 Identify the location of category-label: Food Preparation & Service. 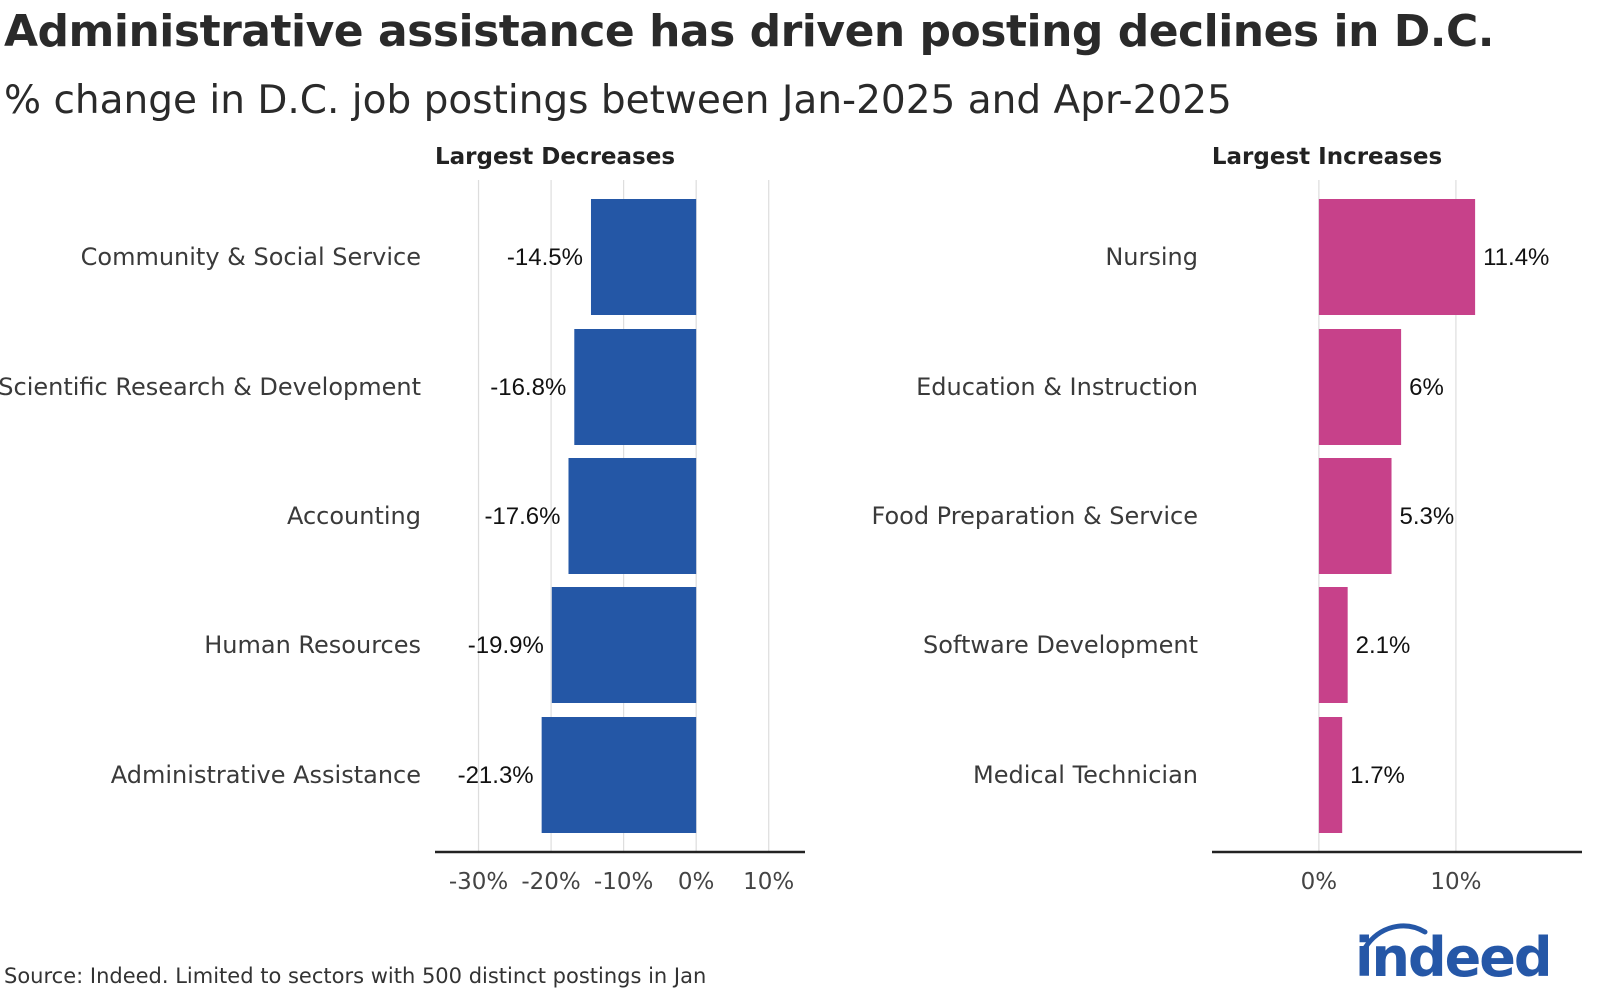
(1035, 516).